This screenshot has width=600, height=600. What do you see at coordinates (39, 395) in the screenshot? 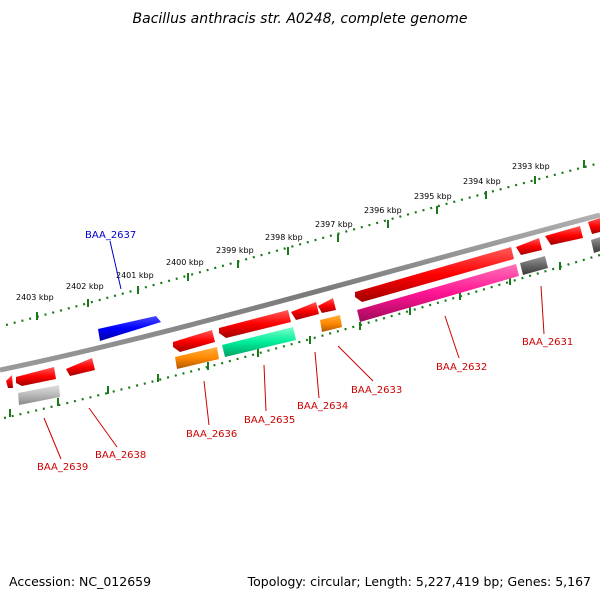
I see `feature-gray-bar` at bounding box center [39, 395].